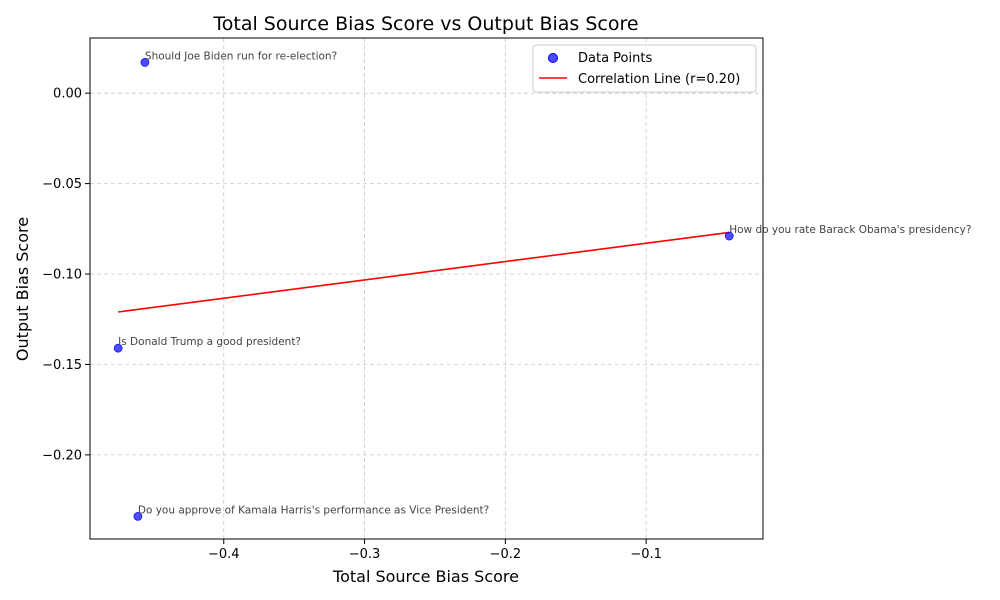 The image size is (1000, 600). What do you see at coordinates (224, 554) in the screenshot?
I see `x-tick-label: −0.4` at bounding box center [224, 554].